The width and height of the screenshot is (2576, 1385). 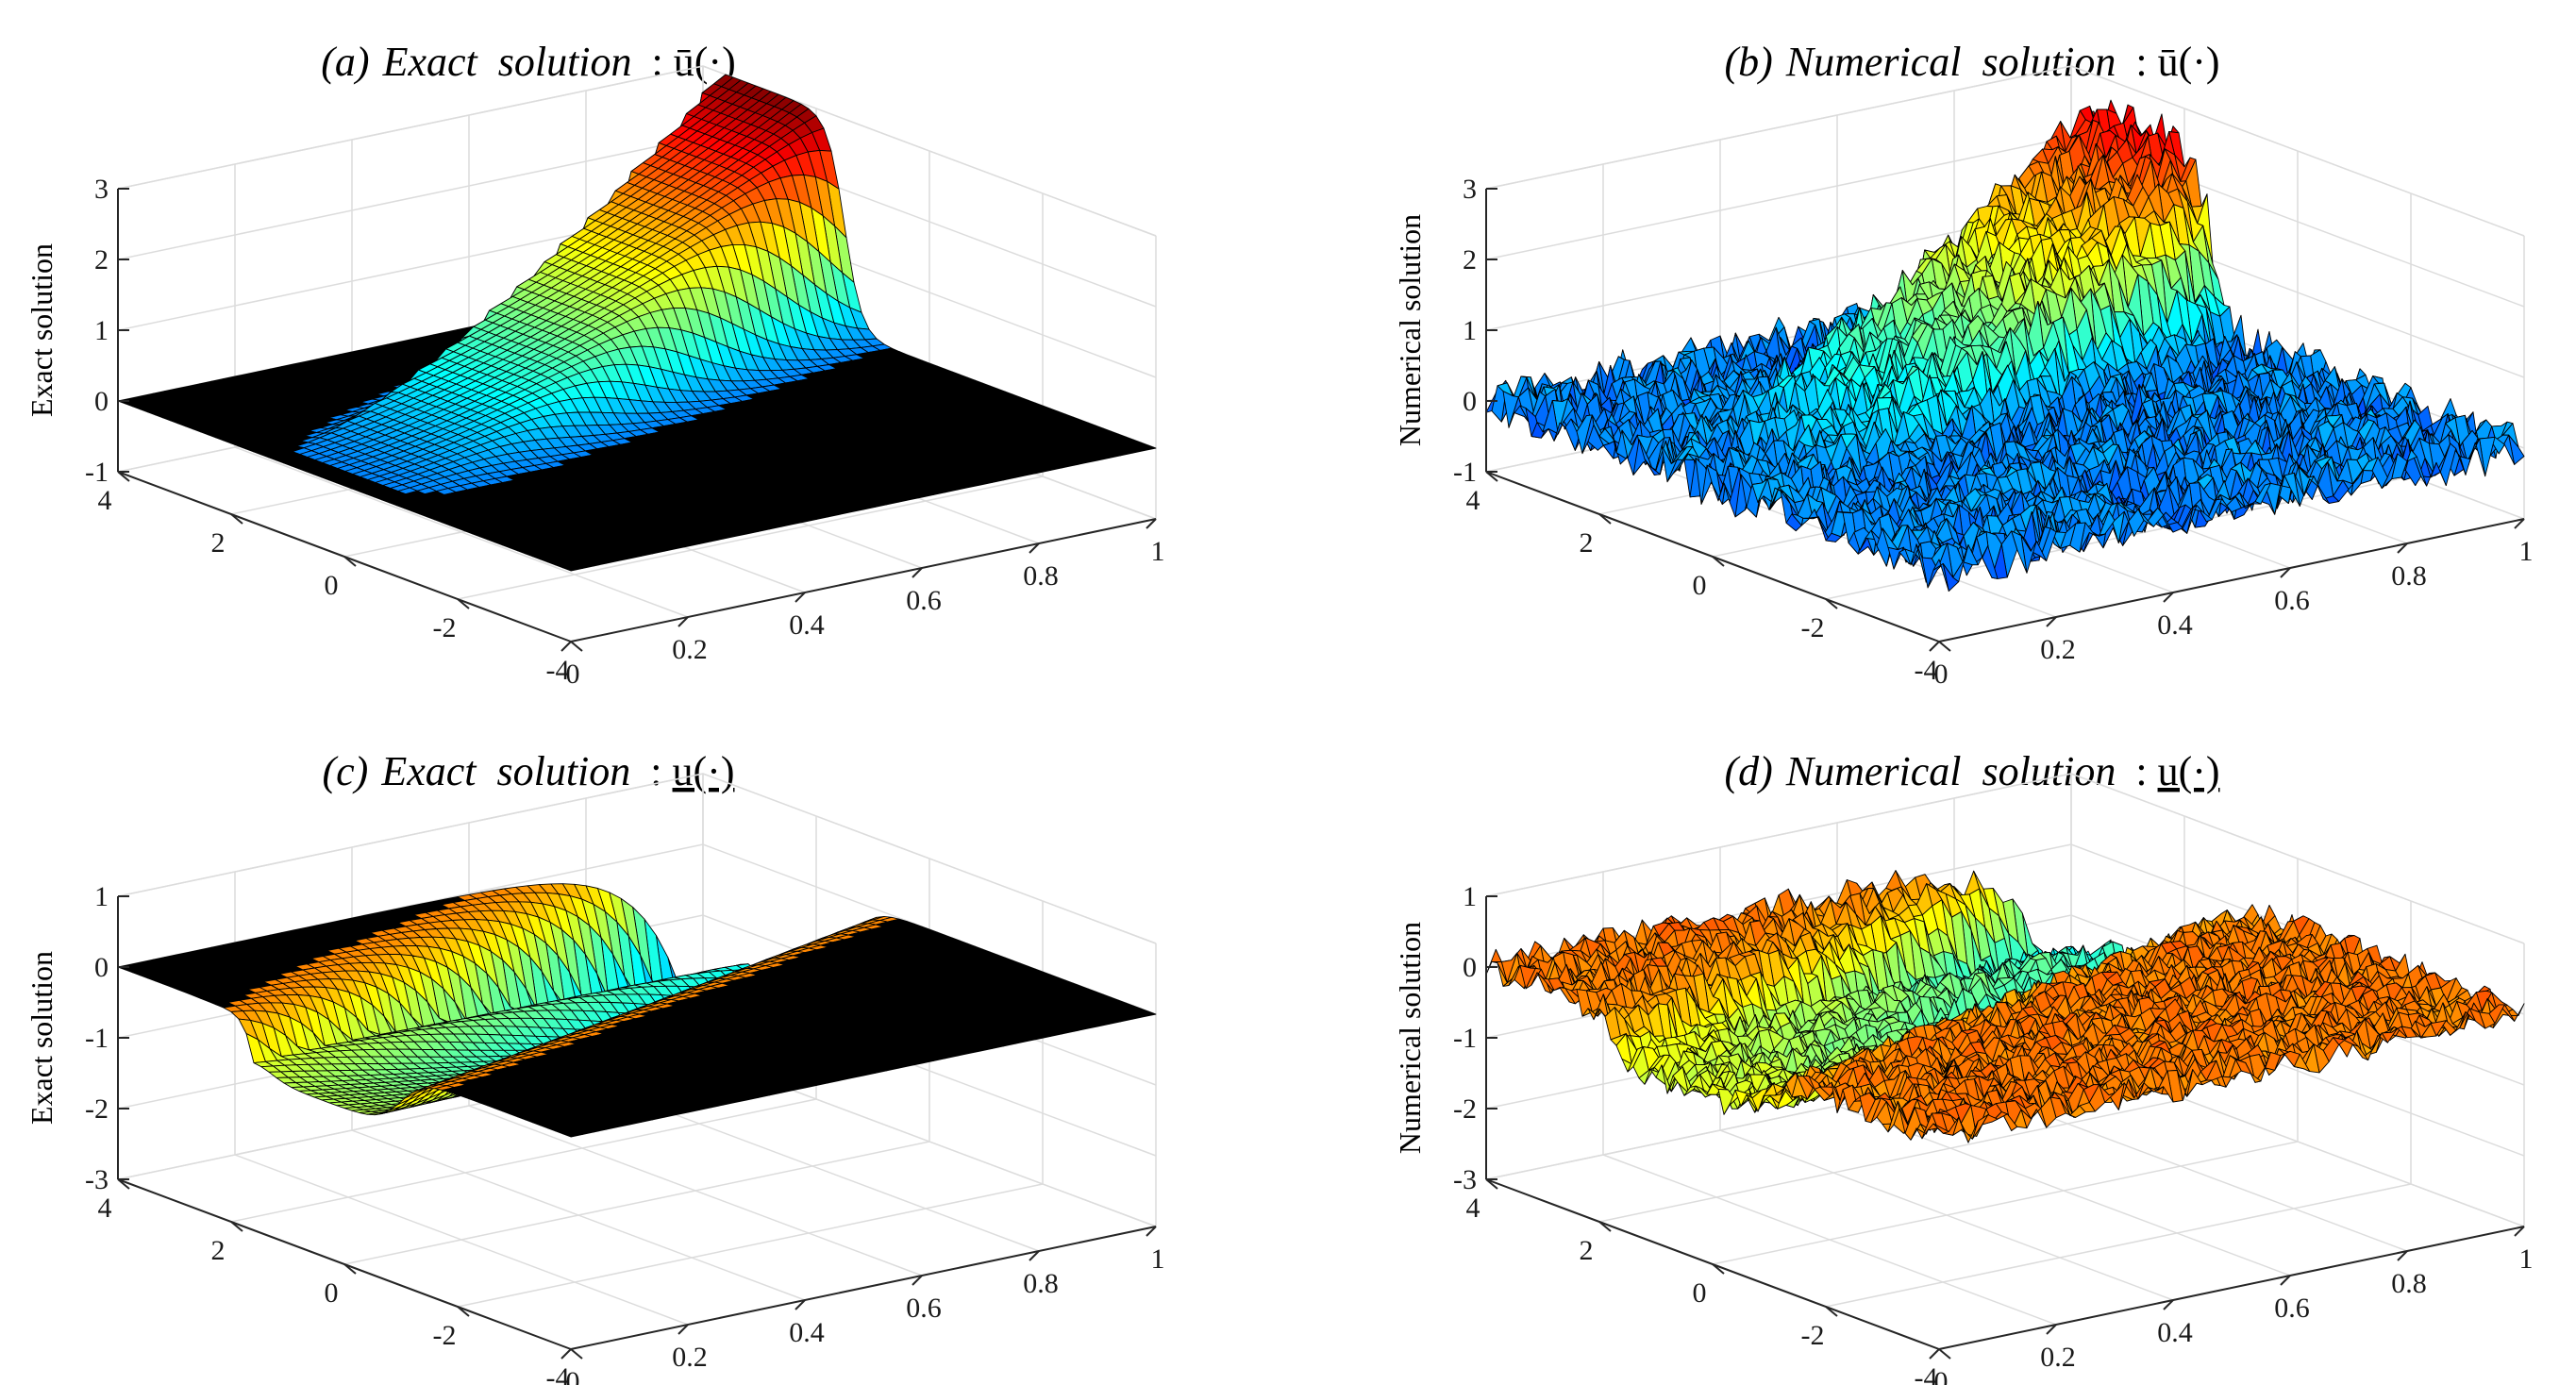 I want to click on z-tick-label: 3, so click(x=101, y=189).